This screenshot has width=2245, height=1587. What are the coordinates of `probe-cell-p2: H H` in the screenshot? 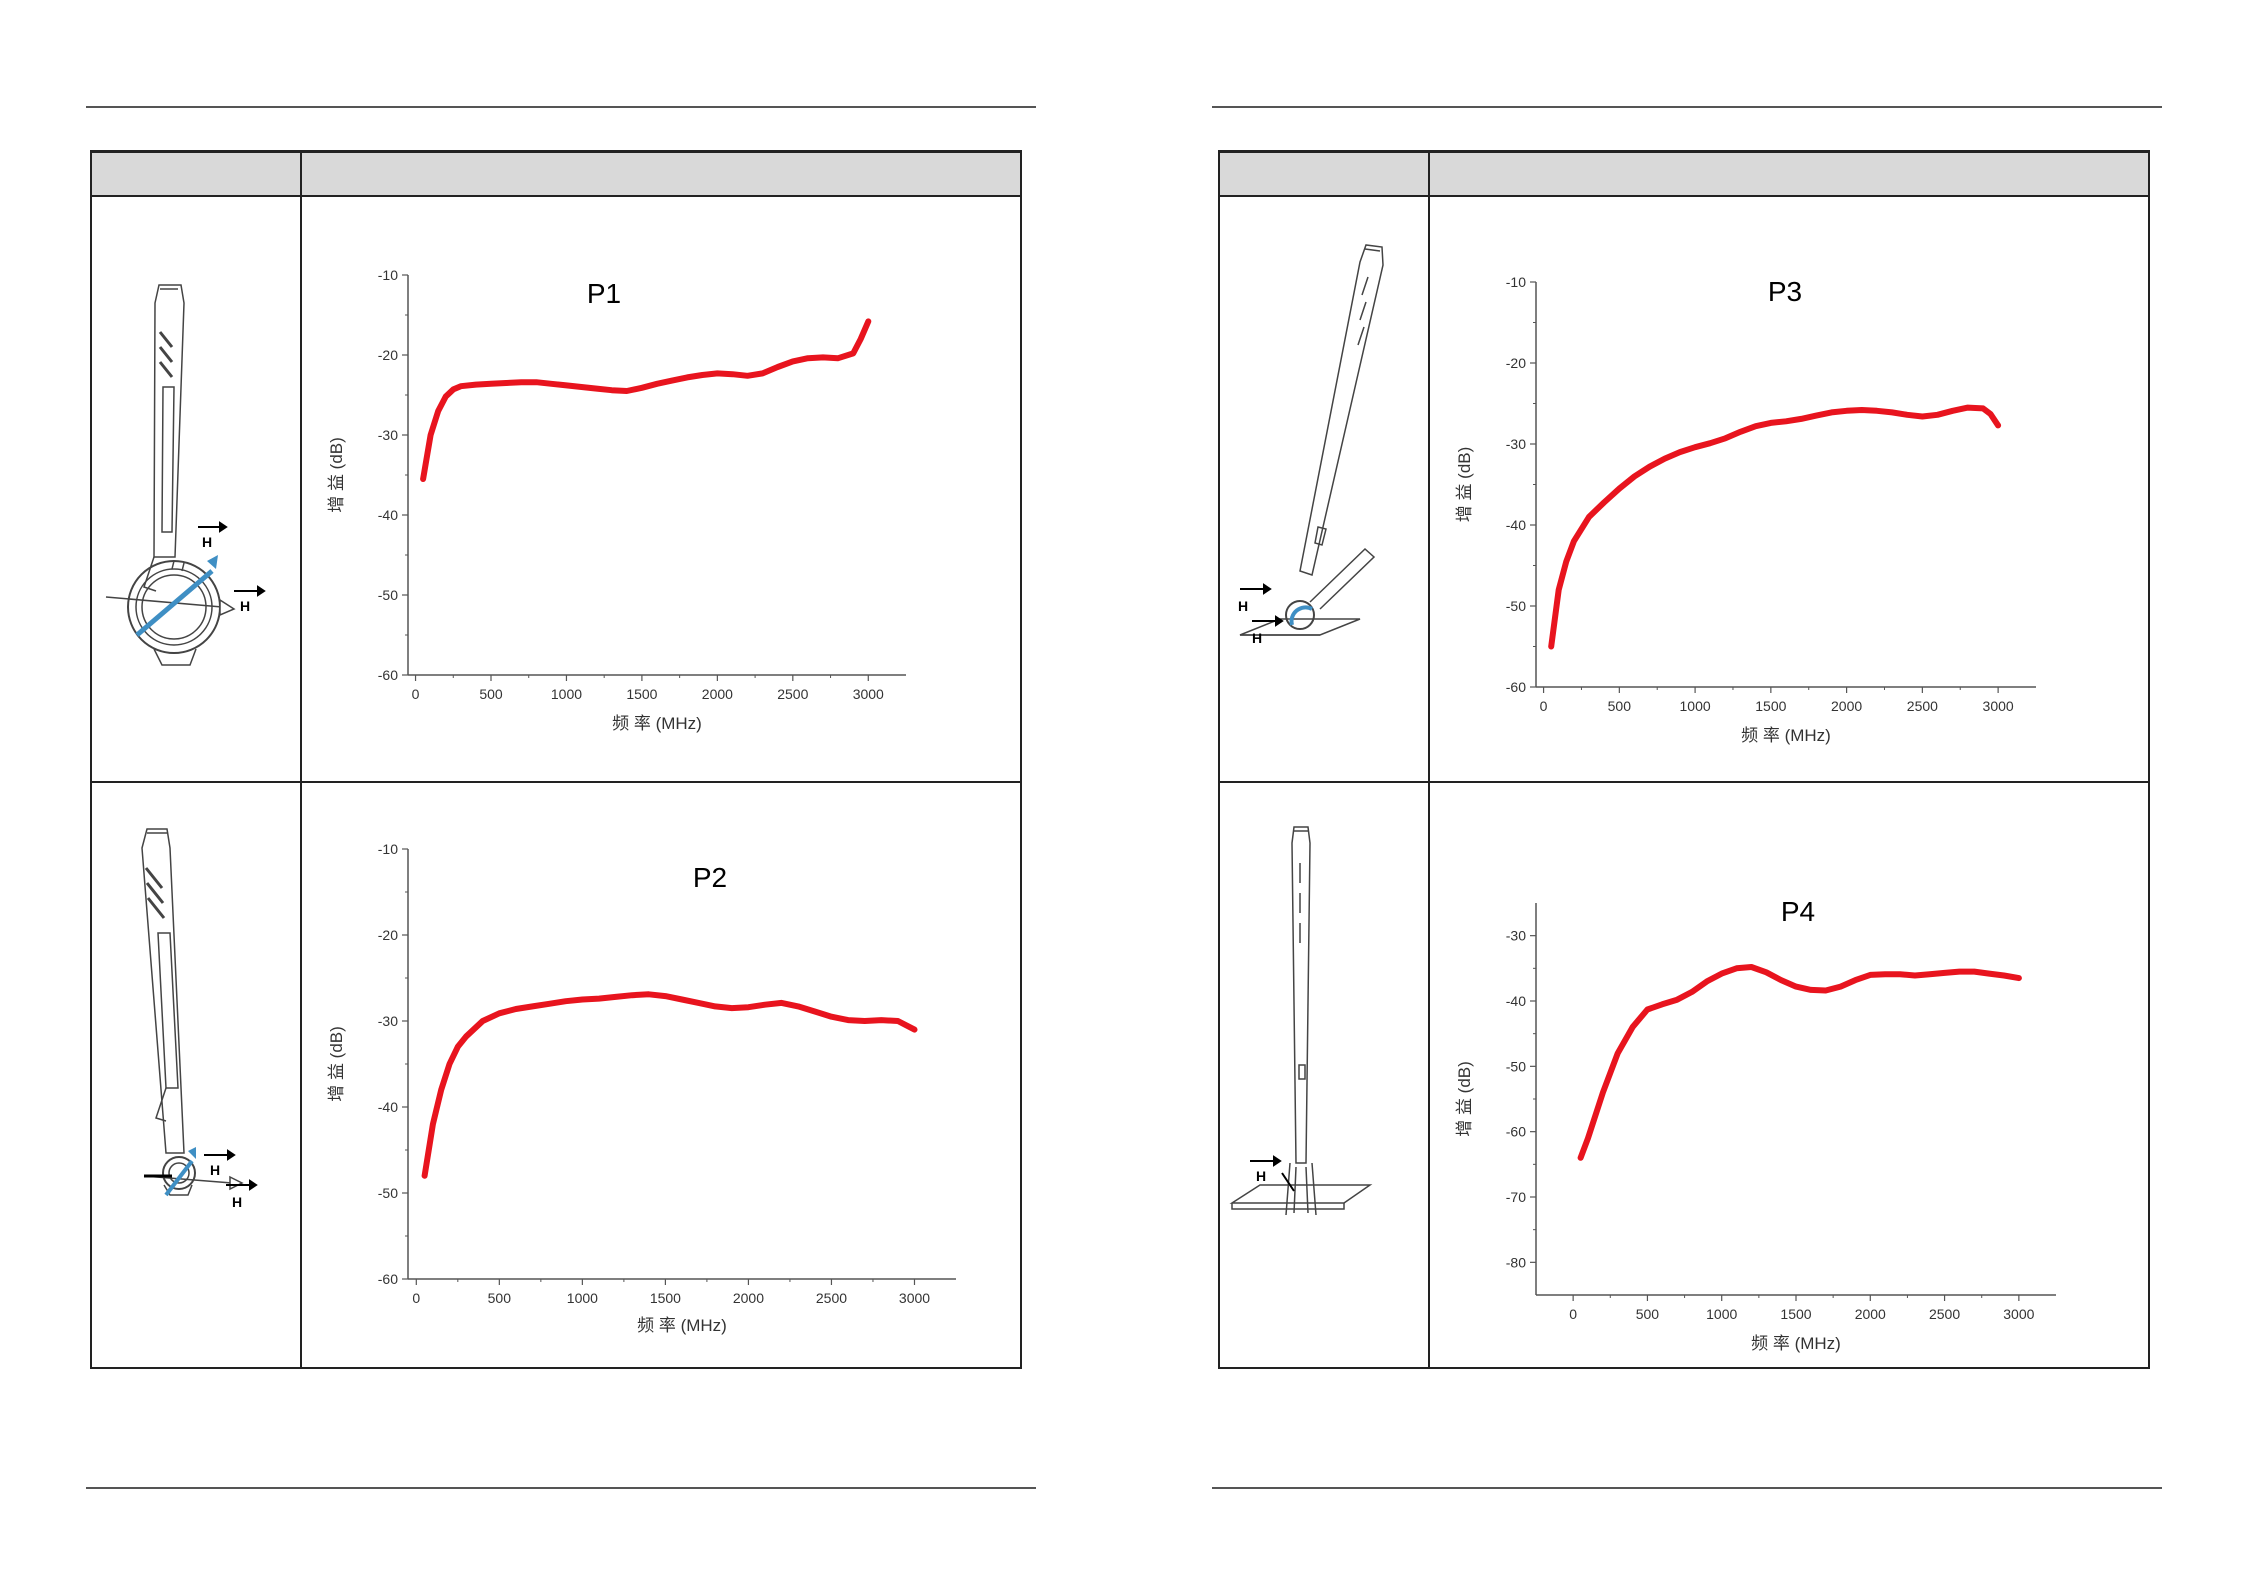 It's located at (197, 1076).